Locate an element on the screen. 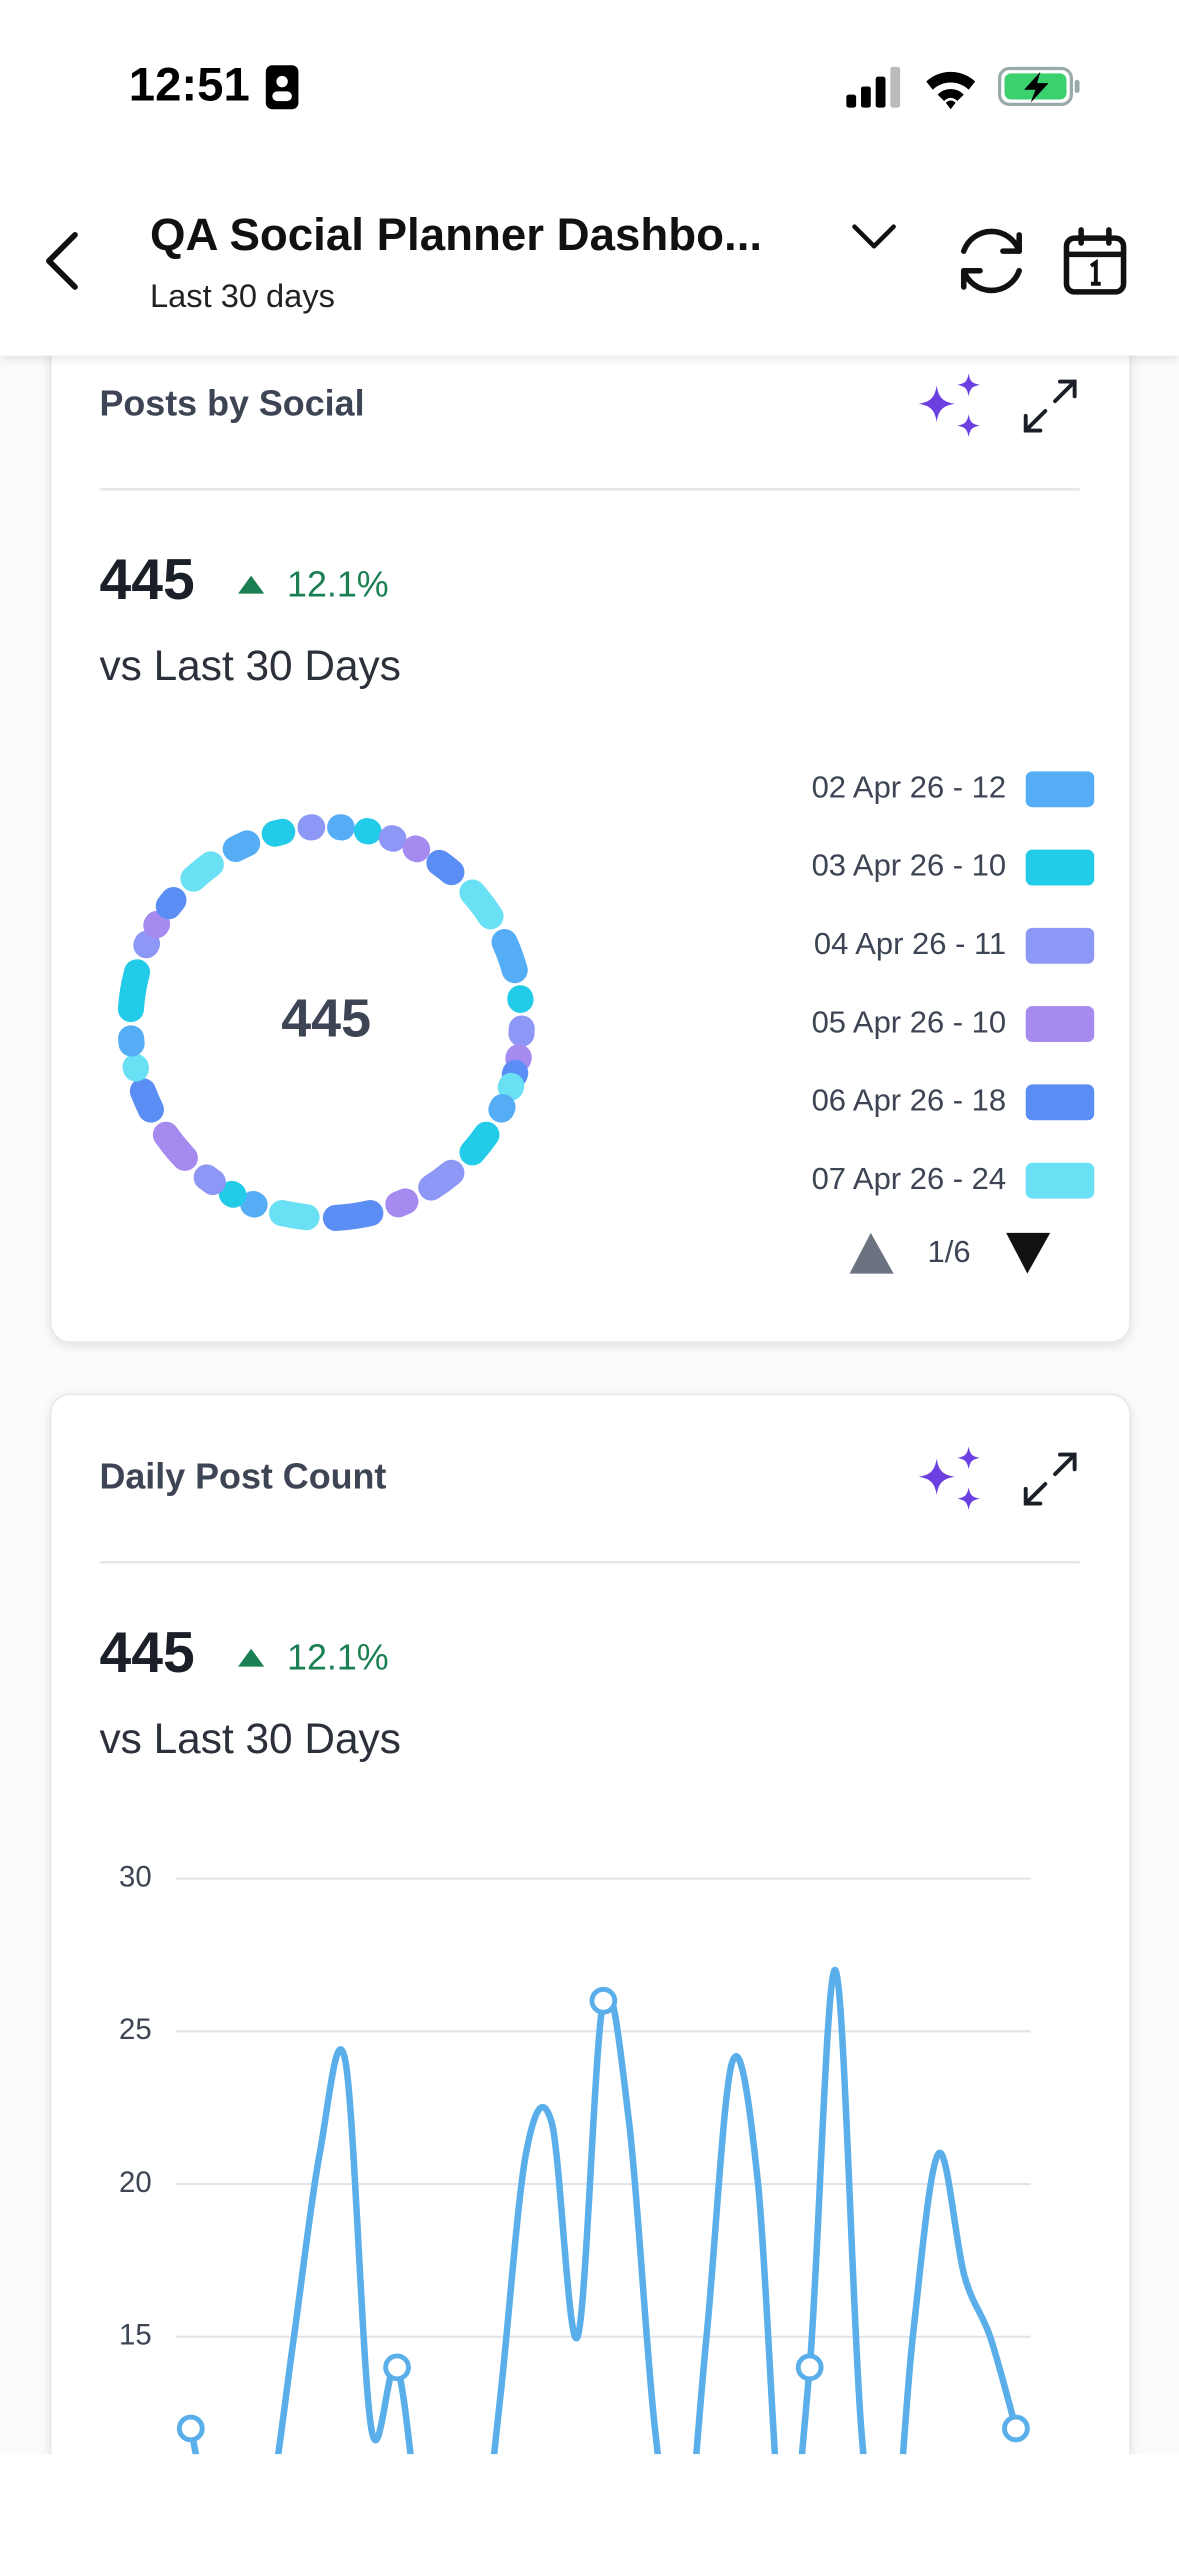 The height and width of the screenshot is (2556, 1179). dropdown-button is located at coordinates (874, 236).